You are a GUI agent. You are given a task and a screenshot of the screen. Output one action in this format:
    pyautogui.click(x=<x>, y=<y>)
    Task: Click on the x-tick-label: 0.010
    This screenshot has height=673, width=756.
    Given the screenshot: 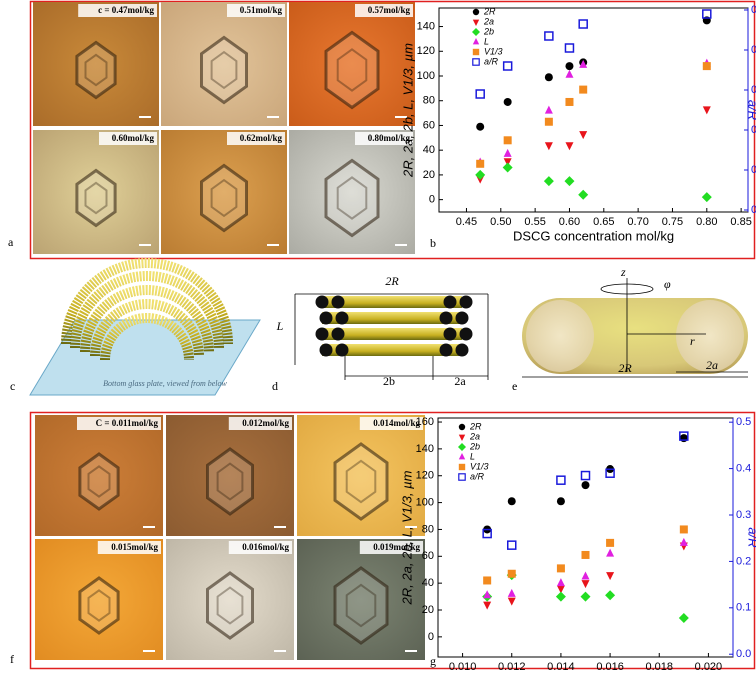 What is the action you would take?
    pyautogui.click(x=463, y=667)
    